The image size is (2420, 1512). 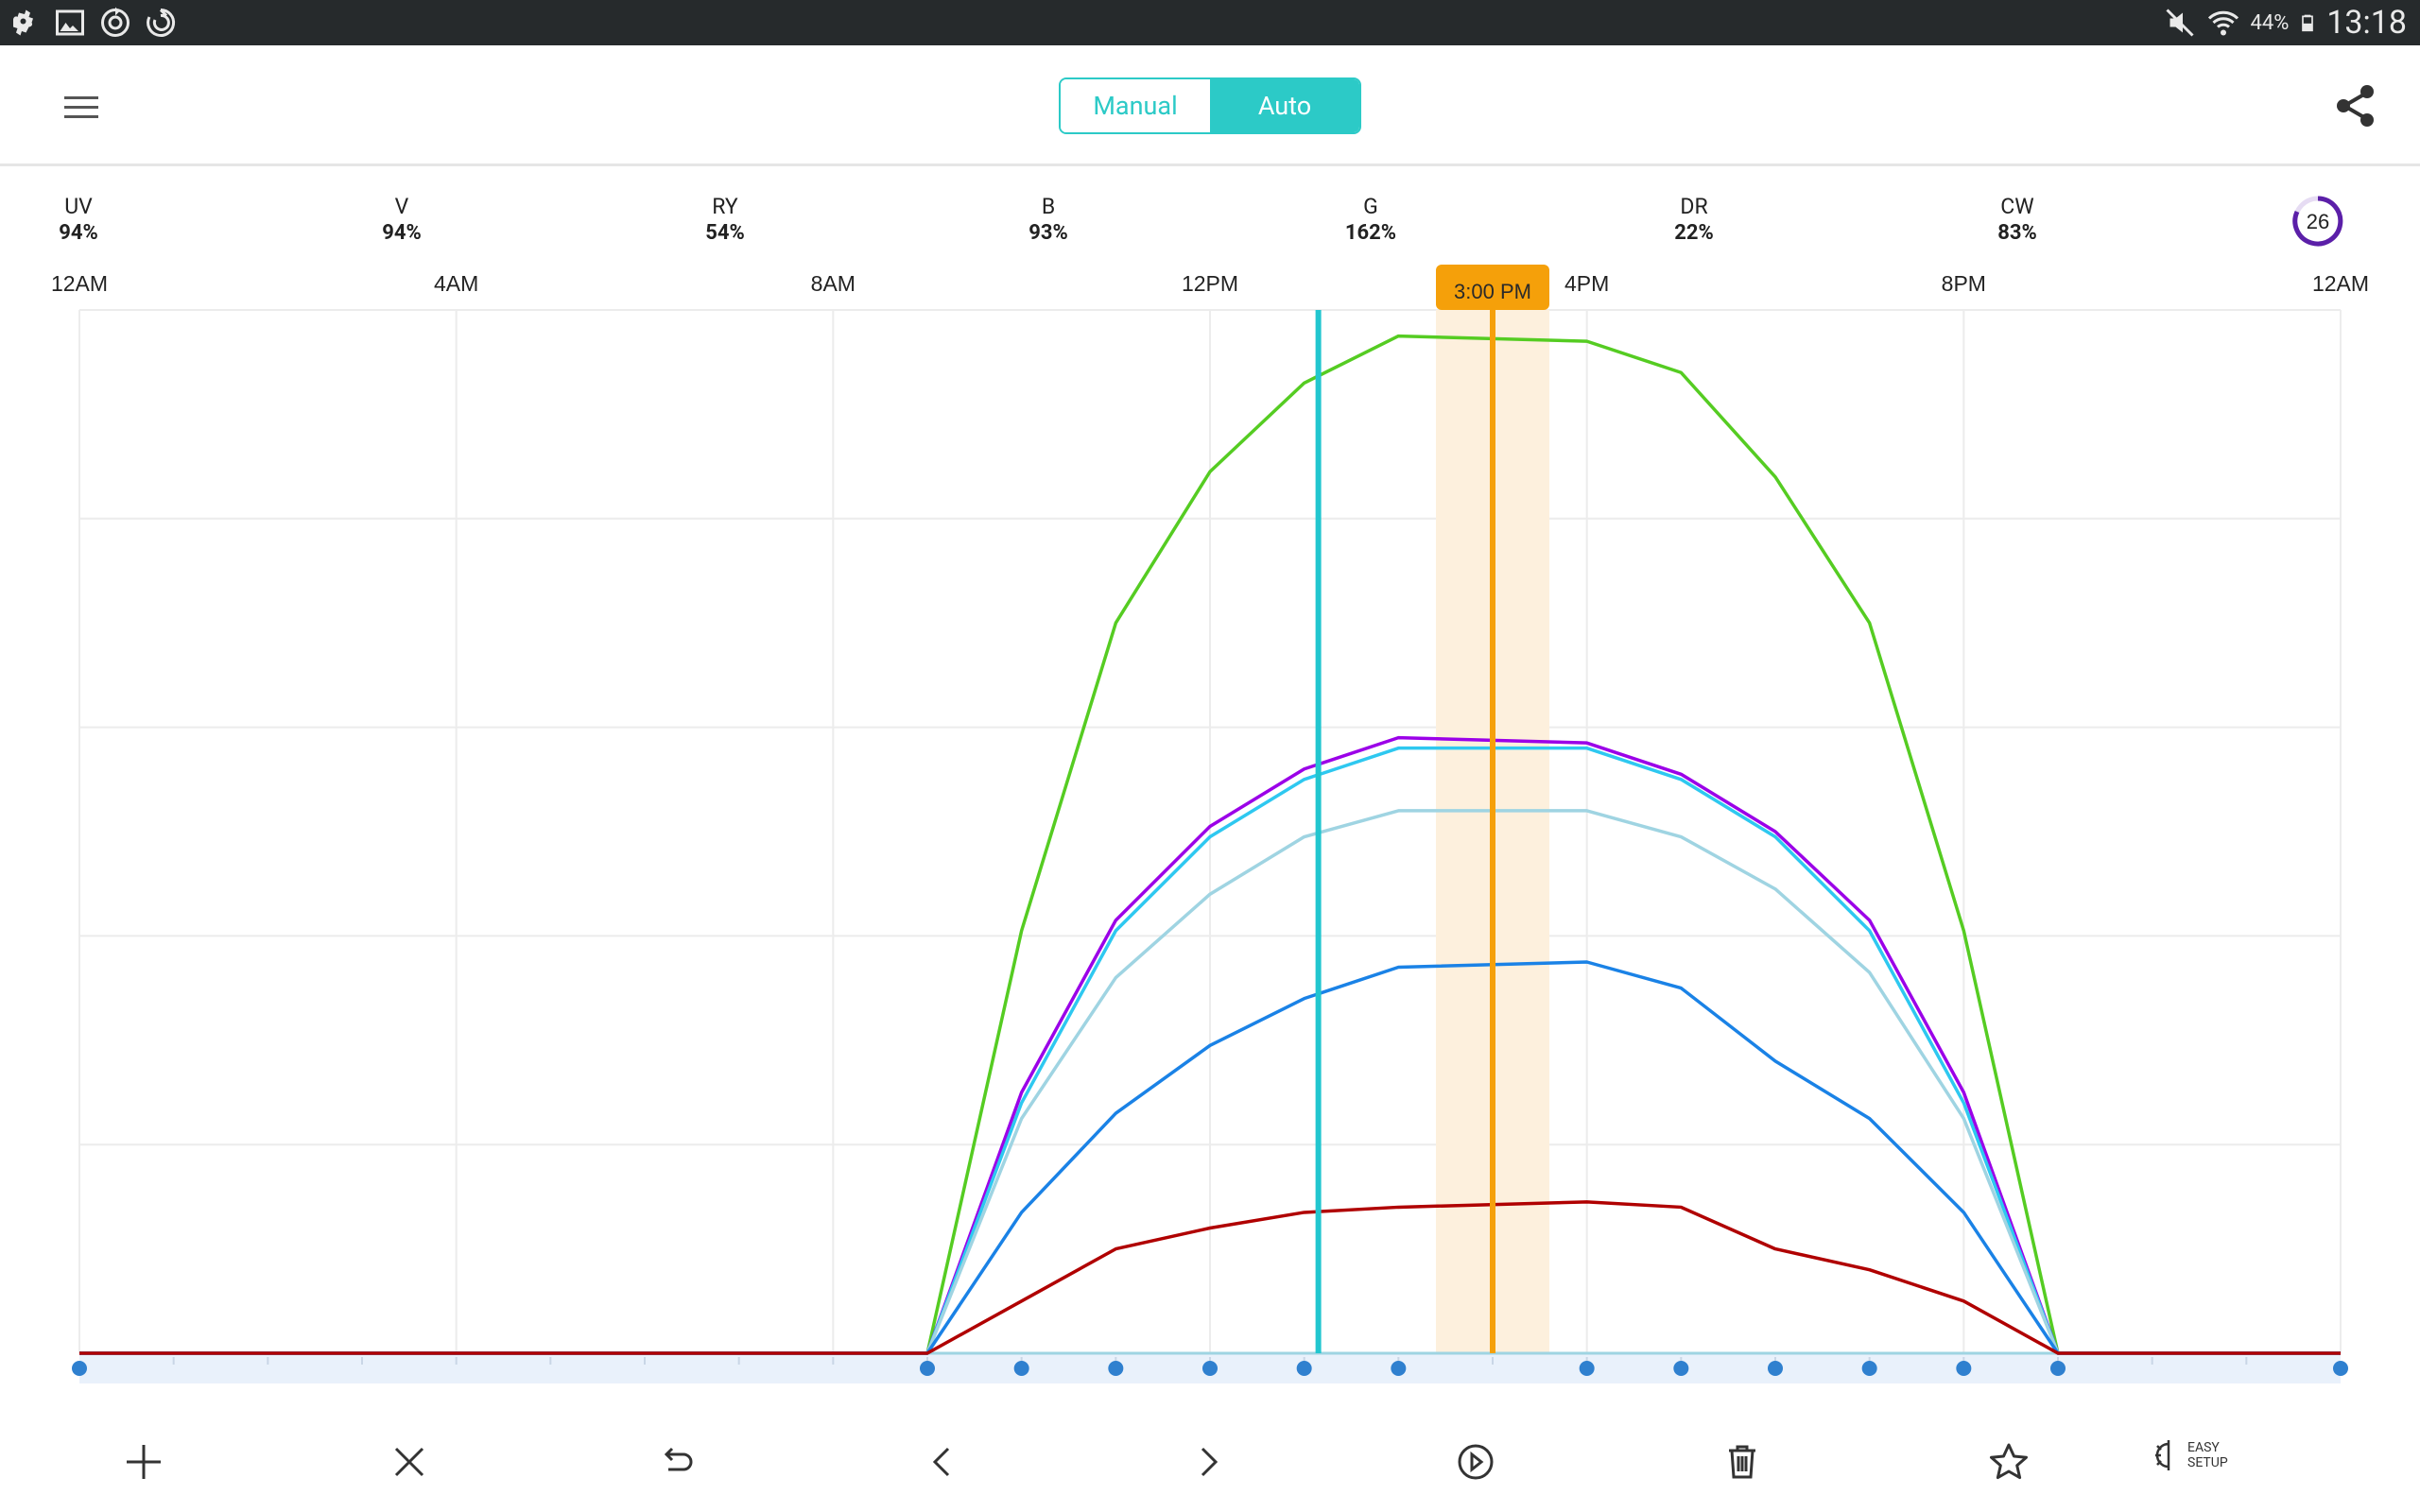 I want to click on channel-percent: 22%, so click(x=1694, y=233).